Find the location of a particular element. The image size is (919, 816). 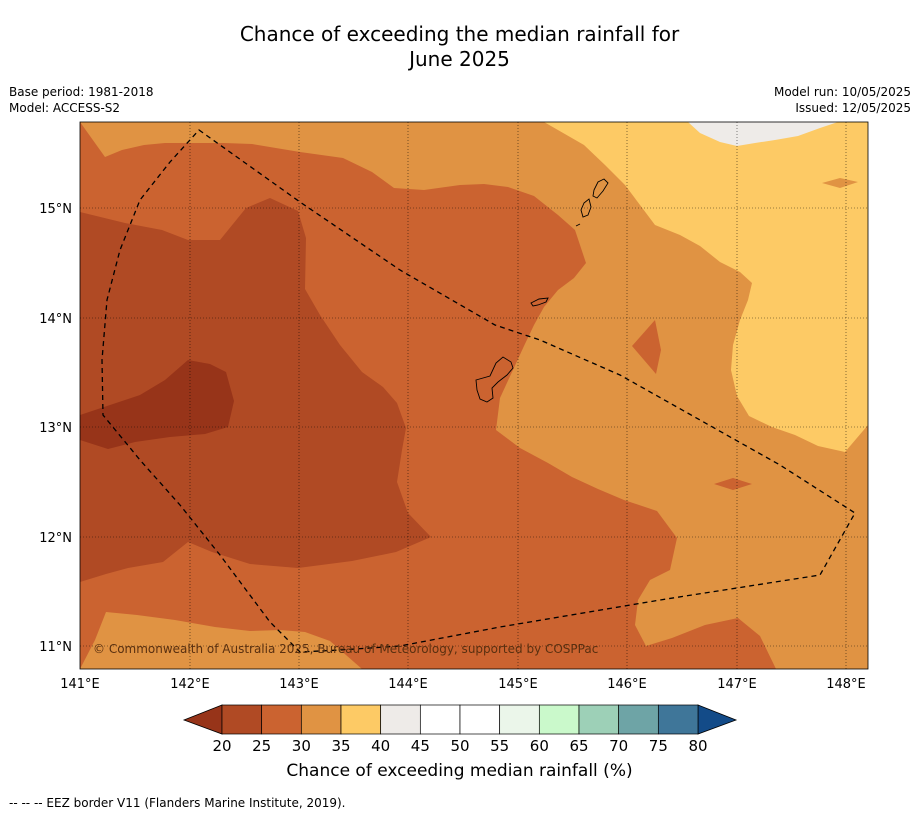

lat-labels: 15°N 14°N 13°N 12°N 11°N is located at coordinates (55, 428).